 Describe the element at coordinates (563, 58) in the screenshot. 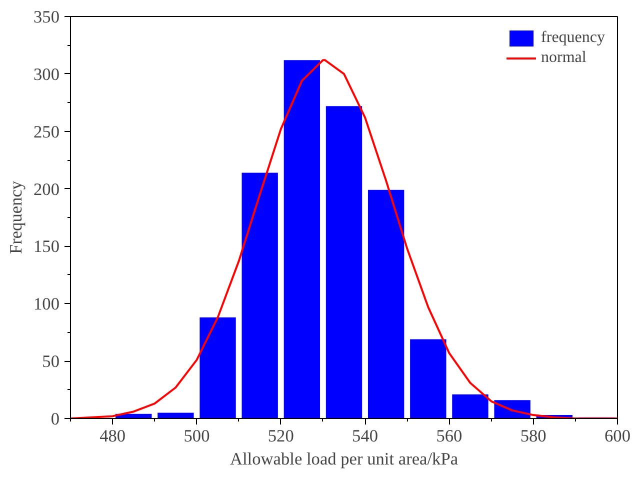

I see `legend-label: normal` at that location.